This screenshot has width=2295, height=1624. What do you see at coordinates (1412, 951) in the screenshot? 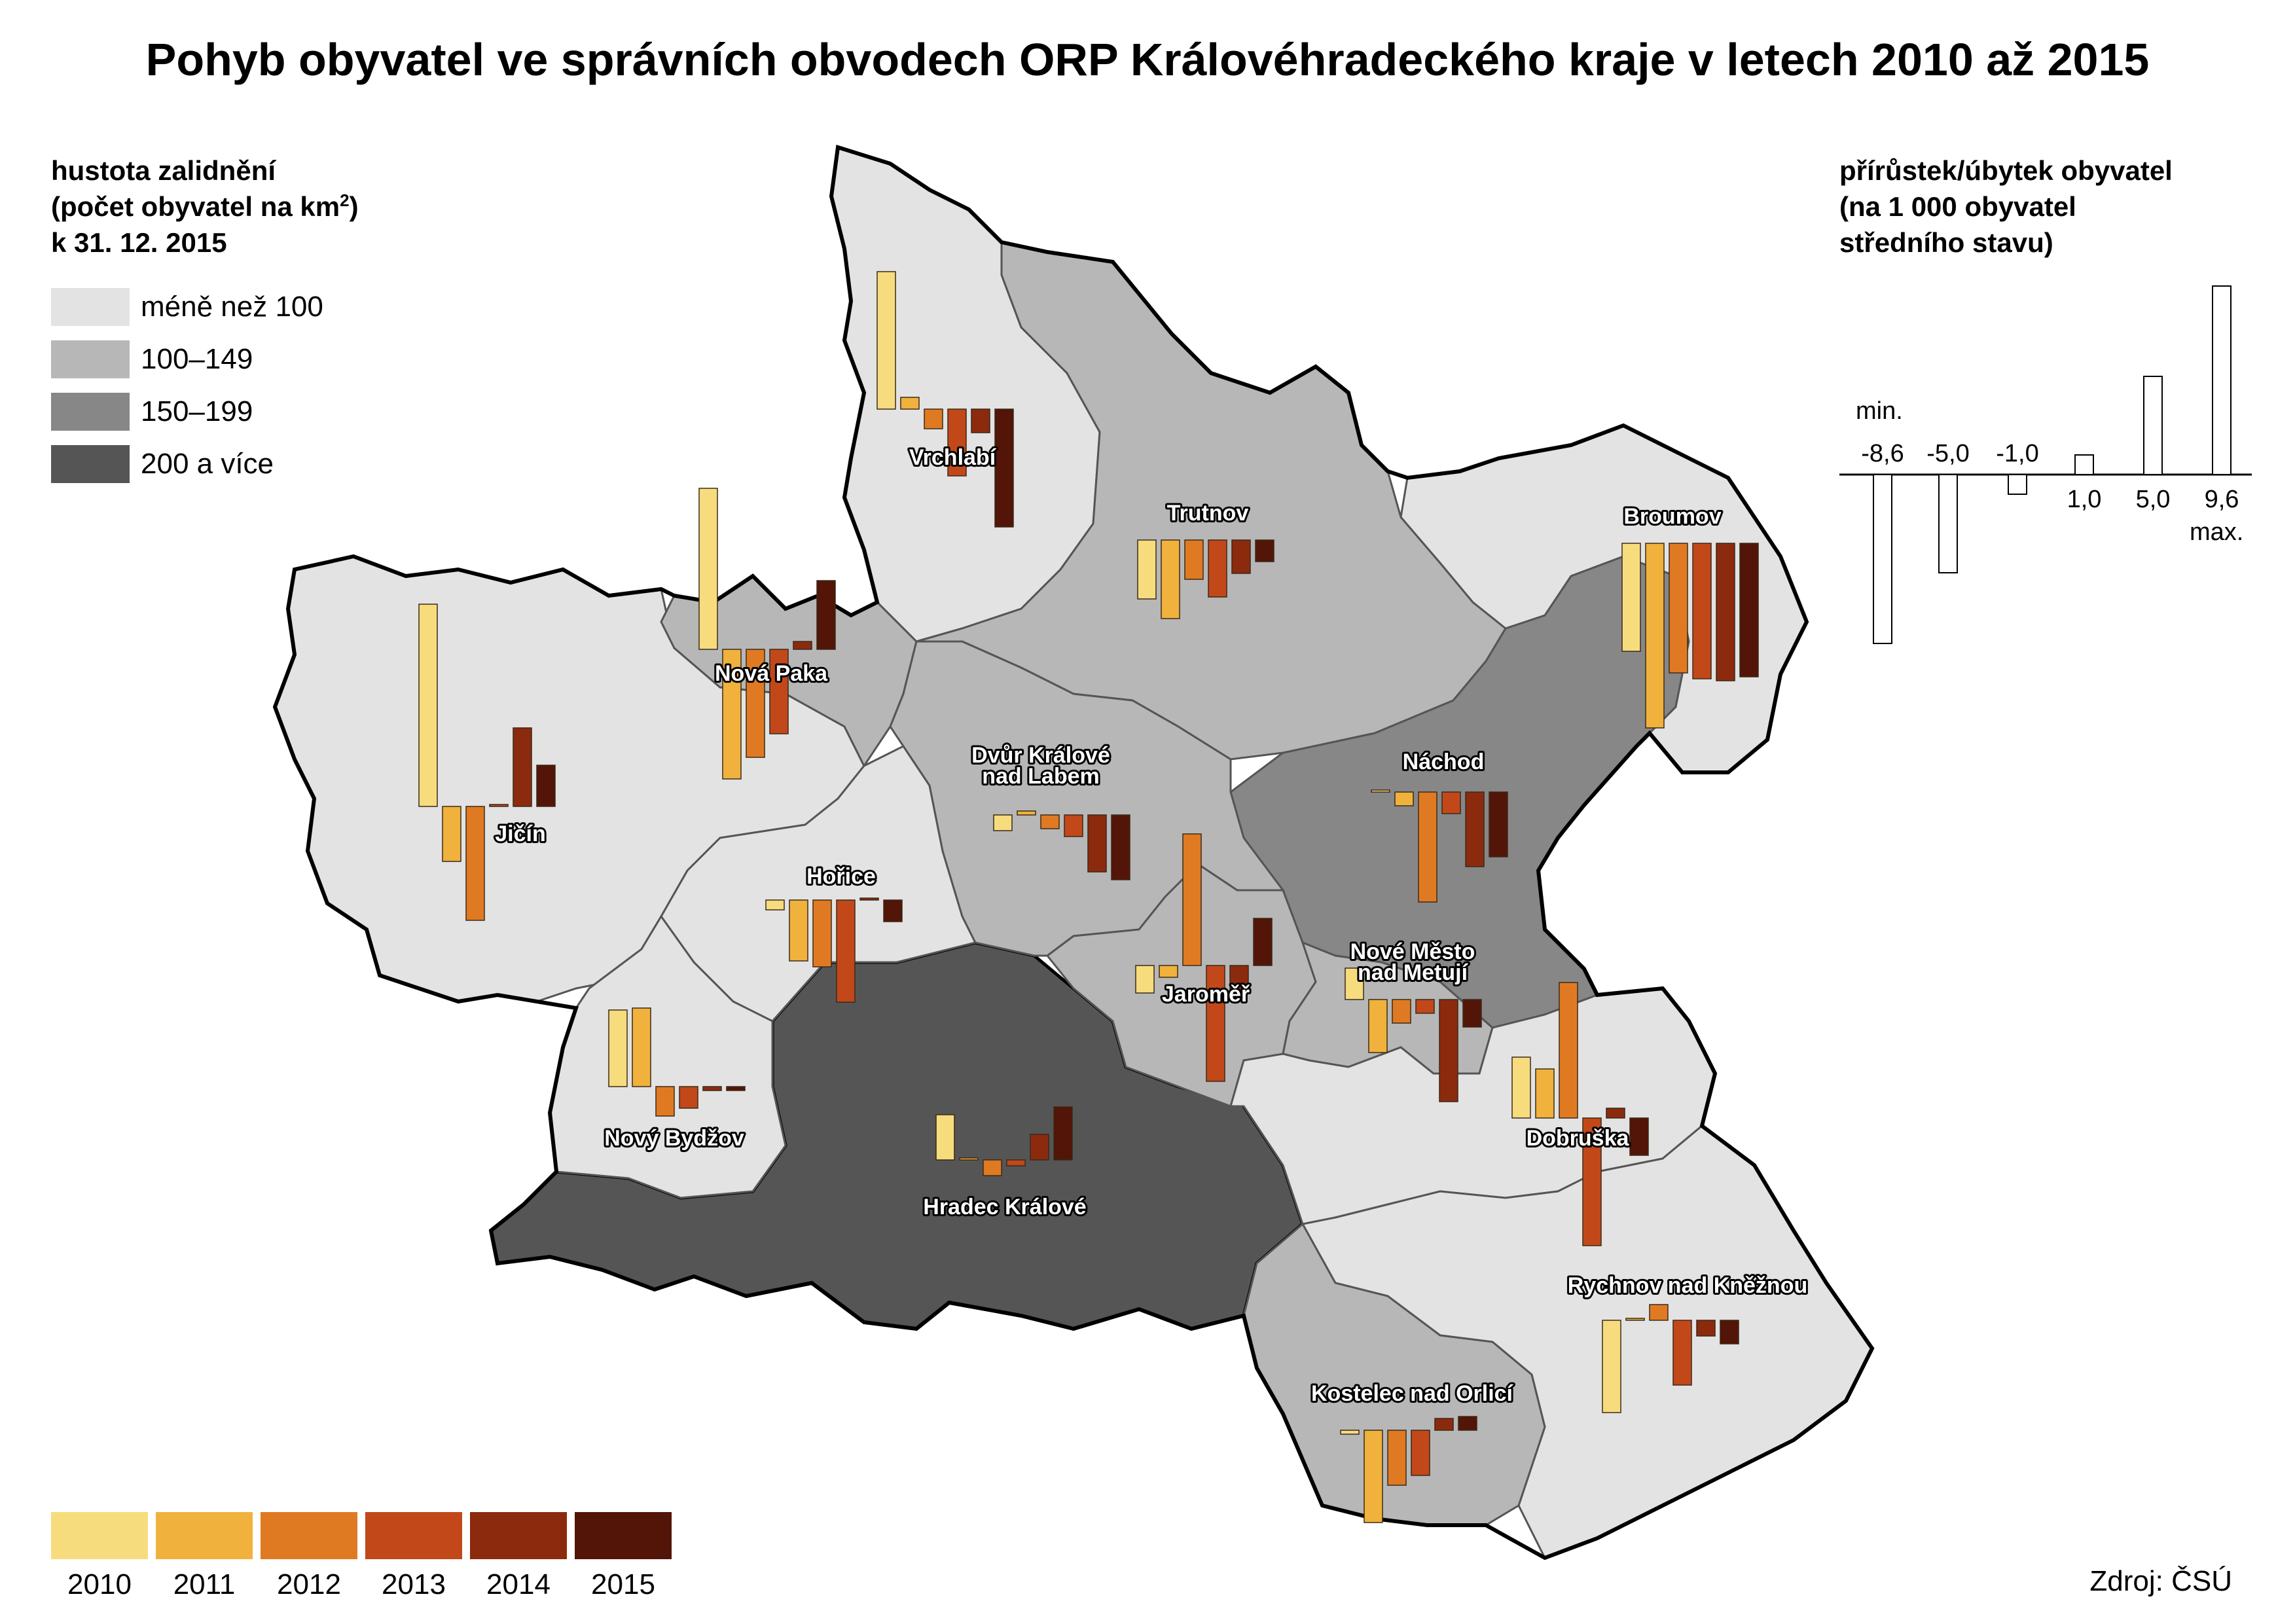
I see `region-label: Nové Město` at bounding box center [1412, 951].